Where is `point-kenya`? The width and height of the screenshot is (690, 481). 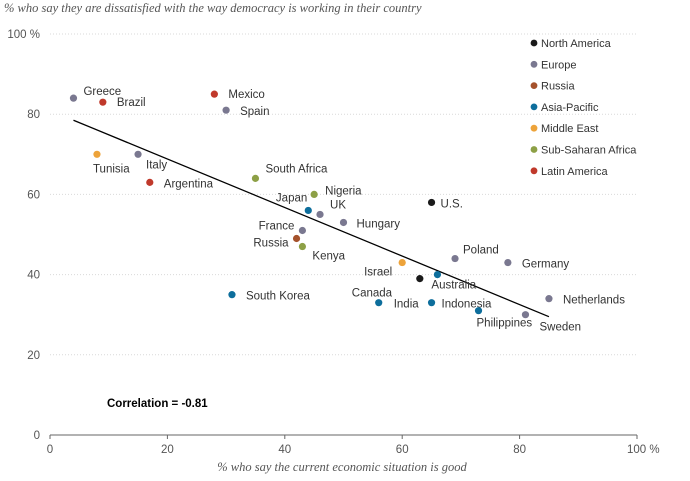 point-kenya is located at coordinates (302, 246).